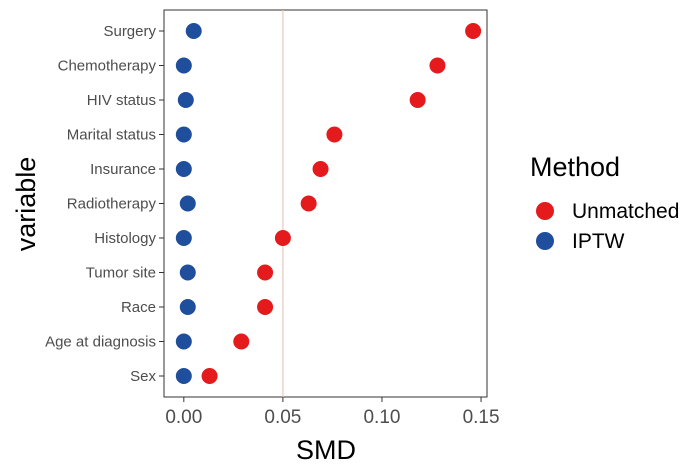  What do you see at coordinates (334, 134) in the screenshot?
I see `point-unmatched-marital-status` at bounding box center [334, 134].